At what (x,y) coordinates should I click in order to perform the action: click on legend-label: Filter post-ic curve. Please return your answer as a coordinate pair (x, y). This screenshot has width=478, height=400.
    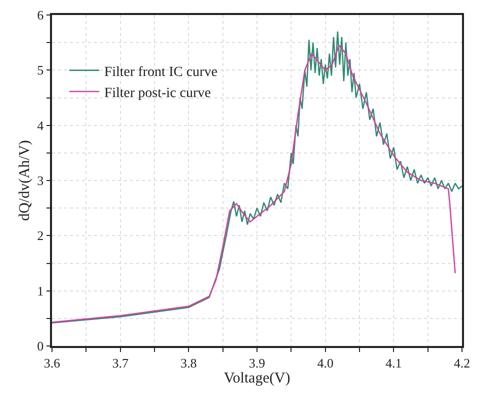
    Looking at the image, I should click on (157, 93).